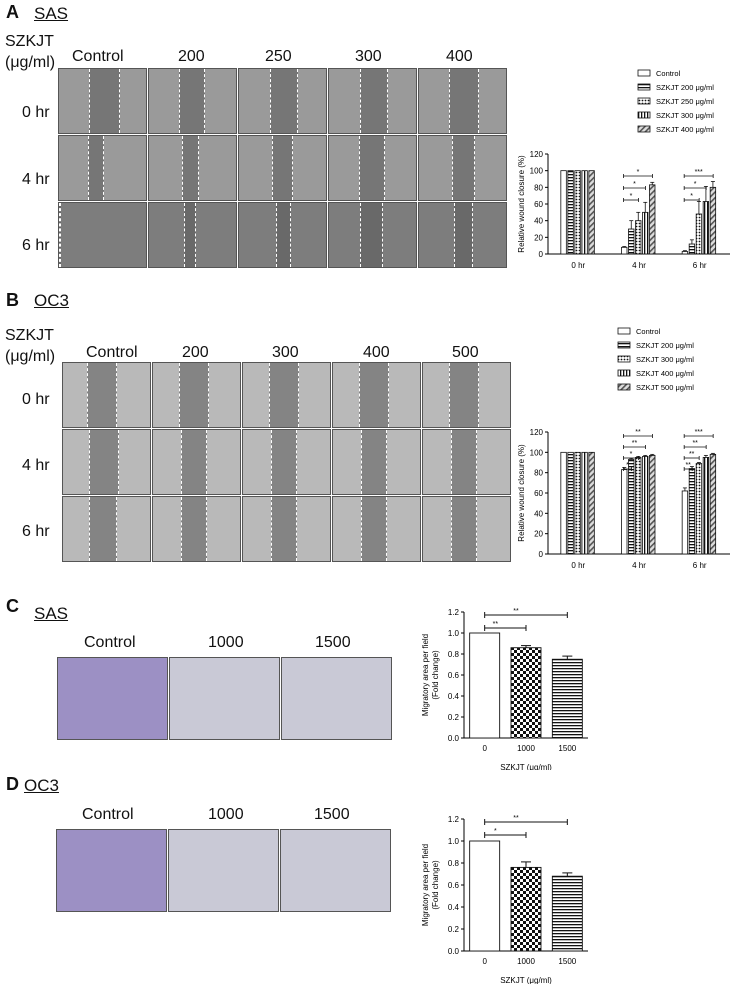 The width and height of the screenshot is (739, 987). What do you see at coordinates (12, 606) in the screenshot?
I see `panel-label-c: C` at bounding box center [12, 606].